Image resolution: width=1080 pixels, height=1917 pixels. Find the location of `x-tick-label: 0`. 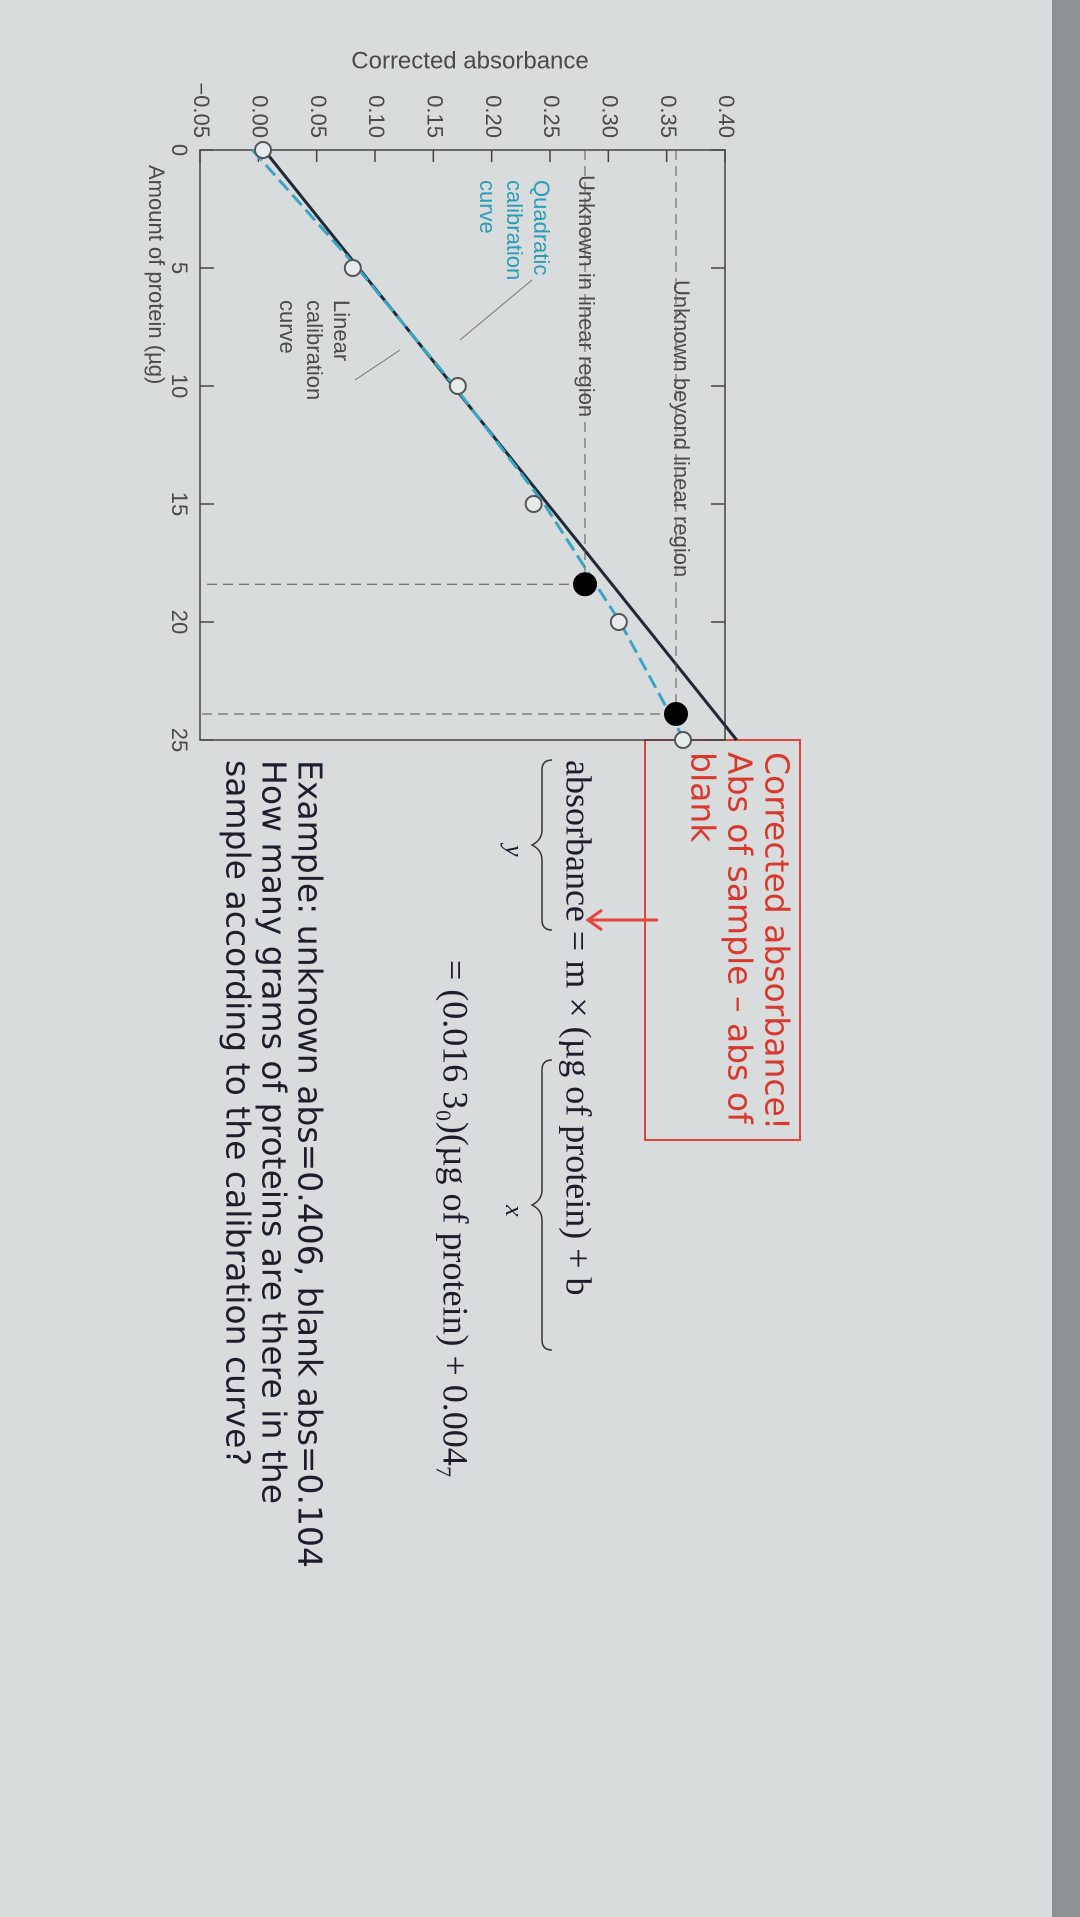

x-tick-label: 0 is located at coordinates (179, 150).